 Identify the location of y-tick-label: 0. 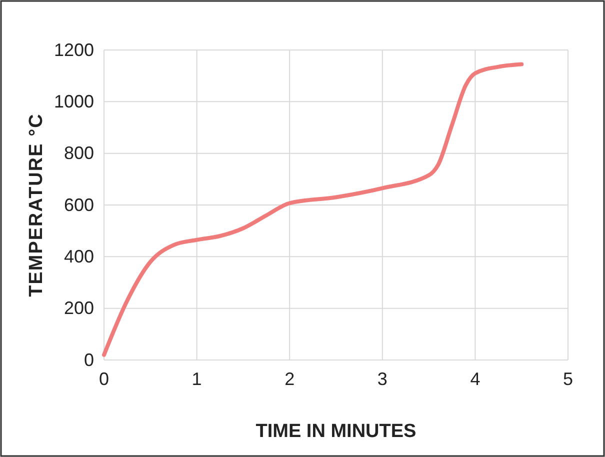
(89, 360).